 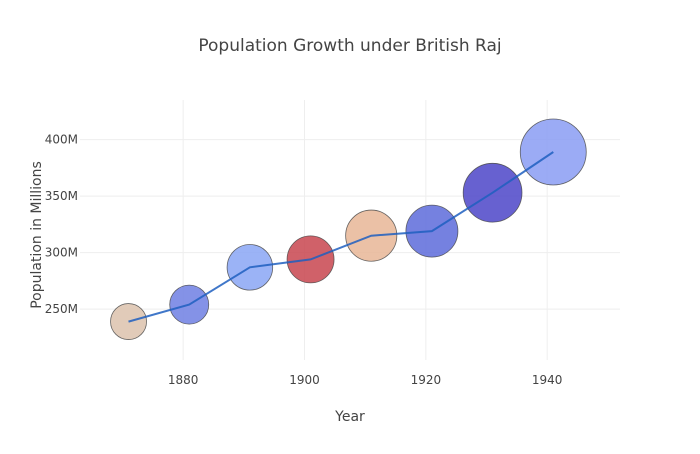 What do you see at coordinates (547, 380) in the screenshot?
I see `x-tick-label: 1940` at bounding box center [547, 380].